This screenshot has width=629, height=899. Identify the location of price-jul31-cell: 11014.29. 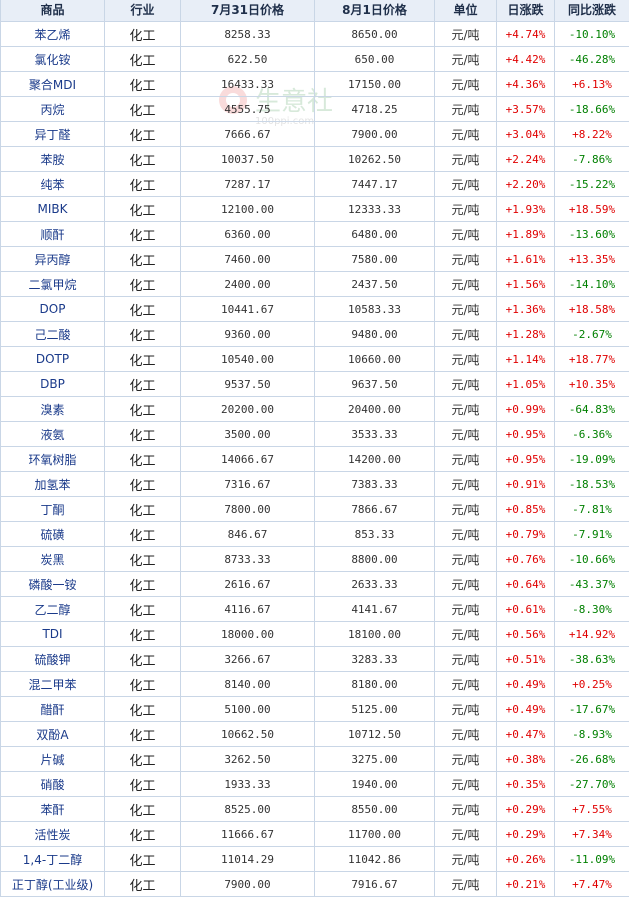
(247, 859).